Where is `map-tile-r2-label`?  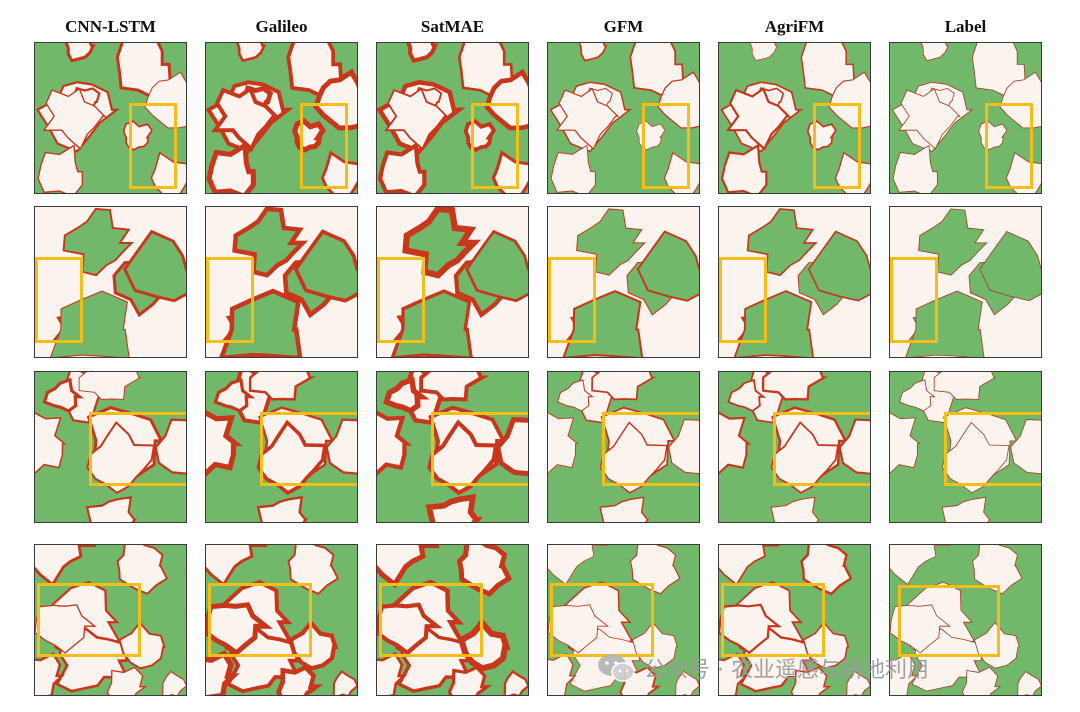
map-tile-r2-label is located at coordinates (965, 282).